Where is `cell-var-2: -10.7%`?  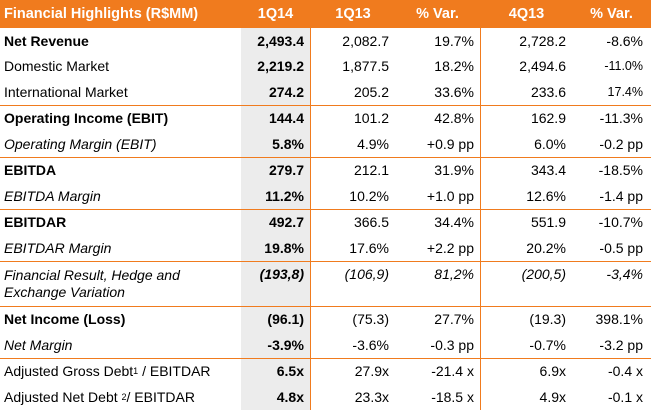
cell-var-2: -10.7% is located at coordinates (620, 222).